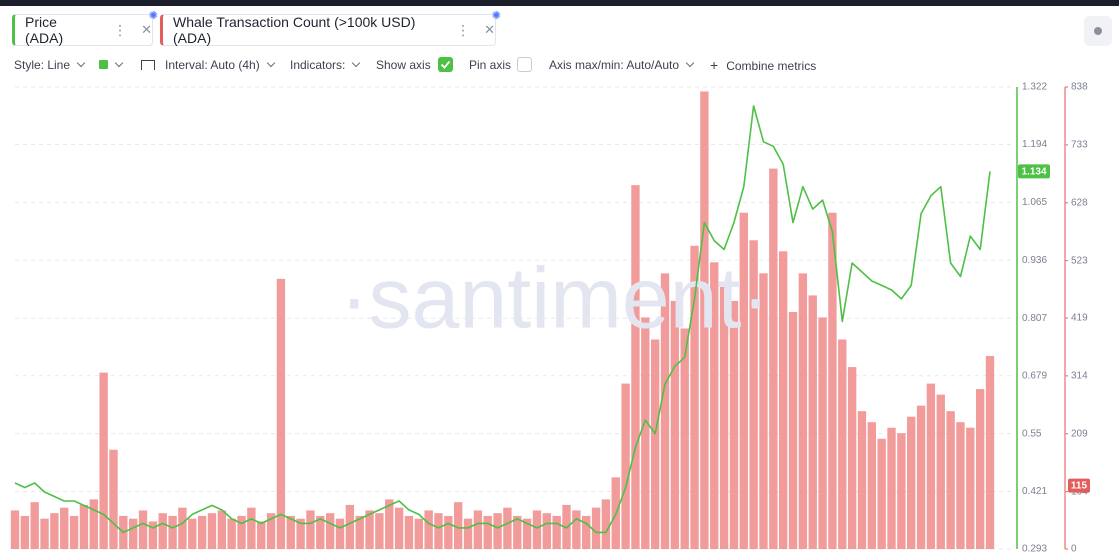 Image resolution: width=1119 pixels, height=557 pixels. Describe the element at coordinates (1074, 549) in the screenshot. I see `y2-tick-label: 0` at that location.